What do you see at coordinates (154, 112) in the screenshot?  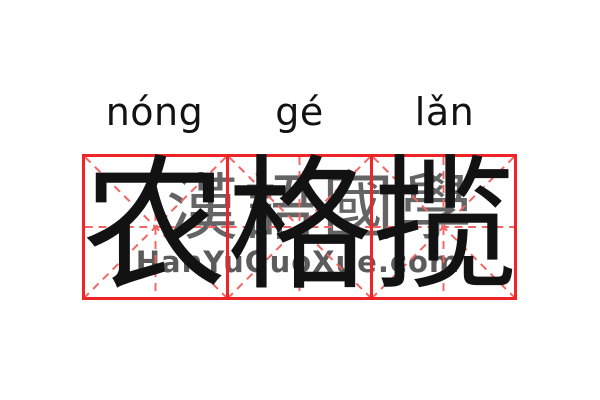 I see `pinyin-syllable-1: nóng` at bounding box center [154, 112].